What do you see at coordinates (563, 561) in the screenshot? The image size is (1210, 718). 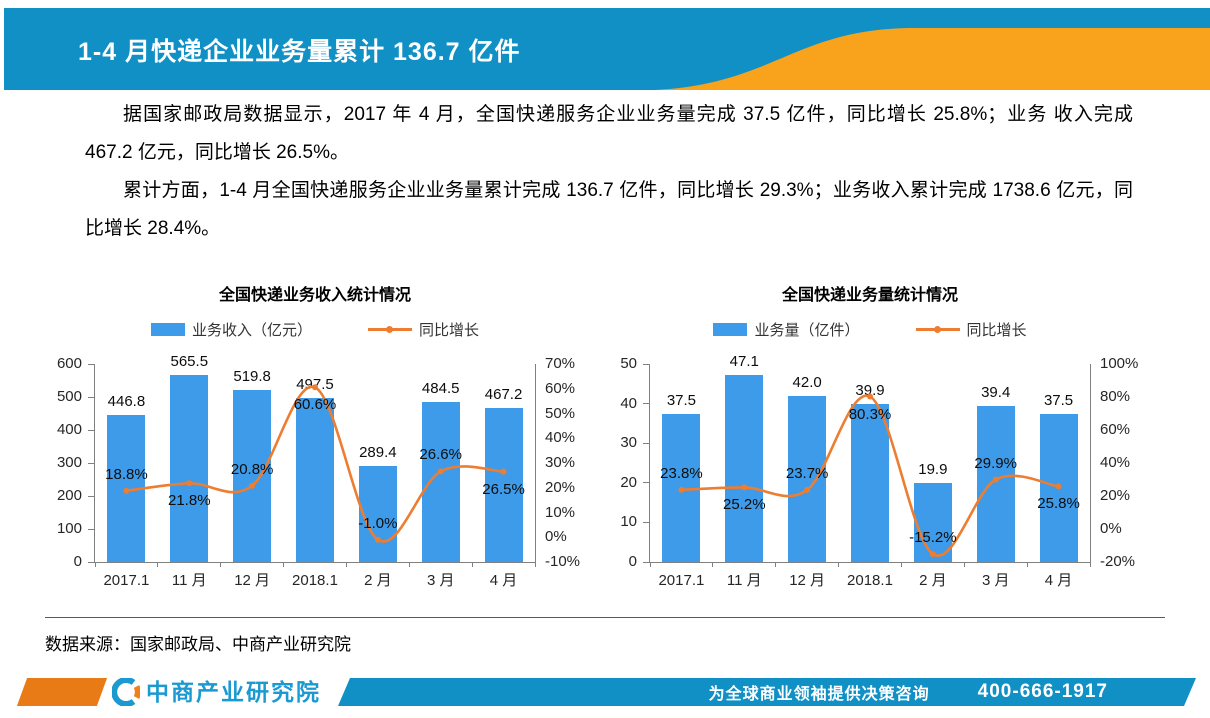 I see `right-axis-tick-label: -10%` at bounding box center [563, 561].